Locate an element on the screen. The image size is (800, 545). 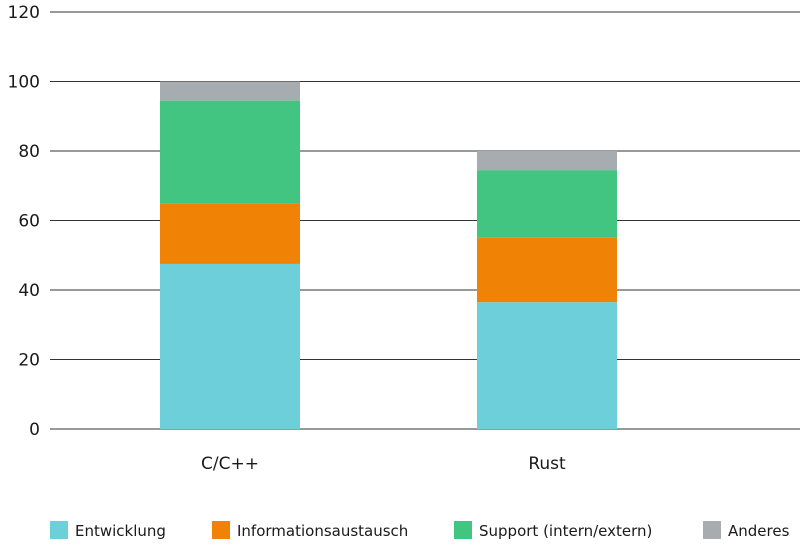
y-tick-label: 40 is located at coordinates (29, 291).